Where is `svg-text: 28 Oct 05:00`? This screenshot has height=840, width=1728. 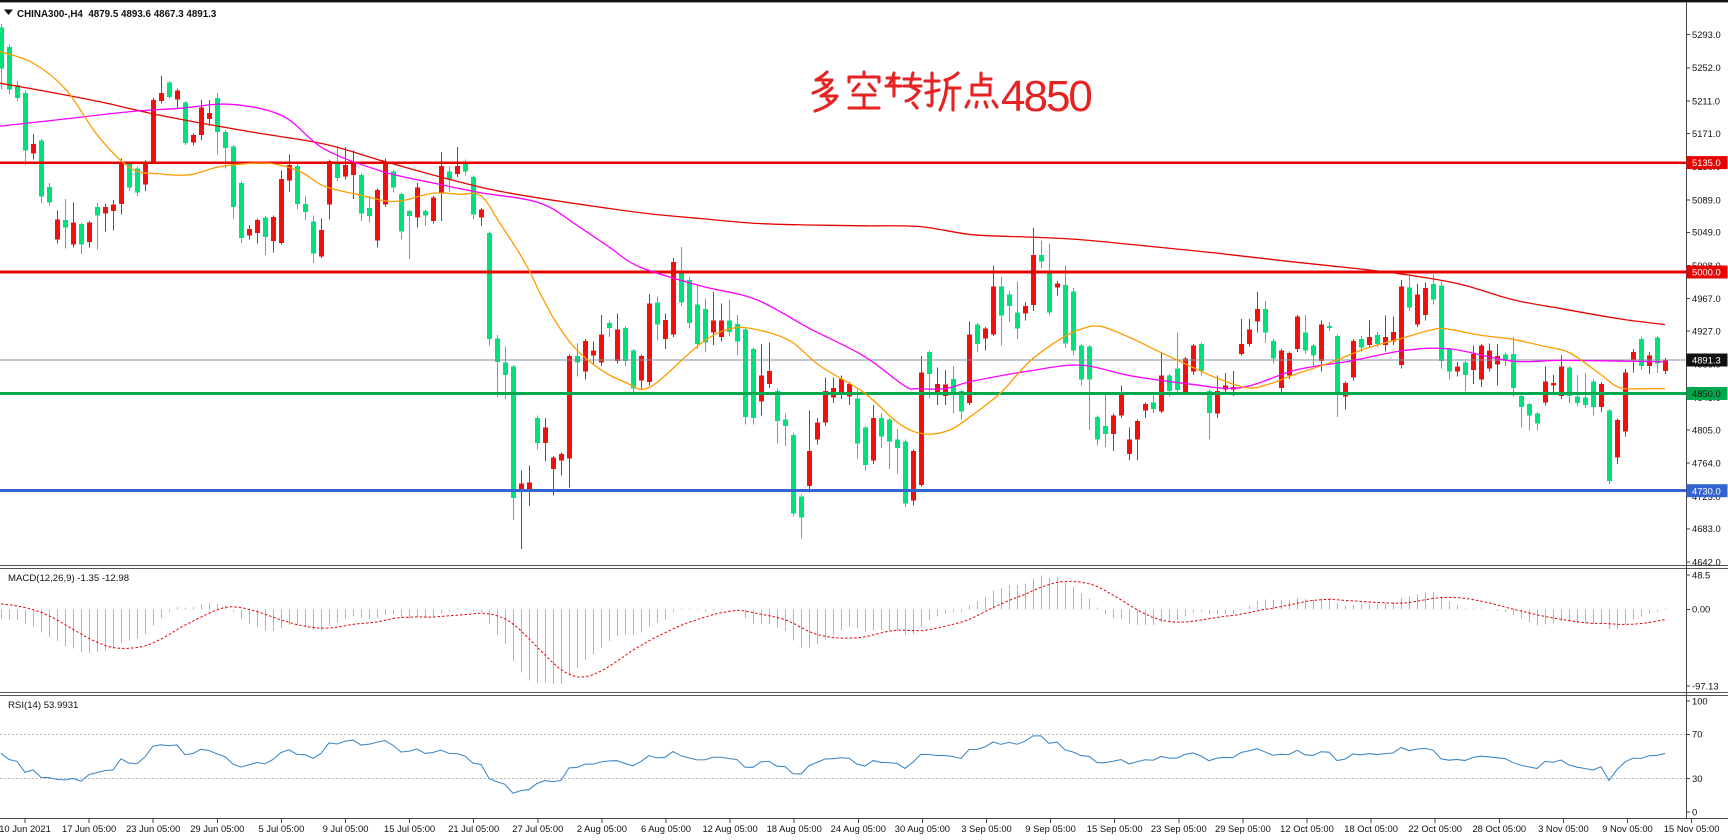
svg-text: 28 Oct 05:00 is located at coordinates (1499, 828).